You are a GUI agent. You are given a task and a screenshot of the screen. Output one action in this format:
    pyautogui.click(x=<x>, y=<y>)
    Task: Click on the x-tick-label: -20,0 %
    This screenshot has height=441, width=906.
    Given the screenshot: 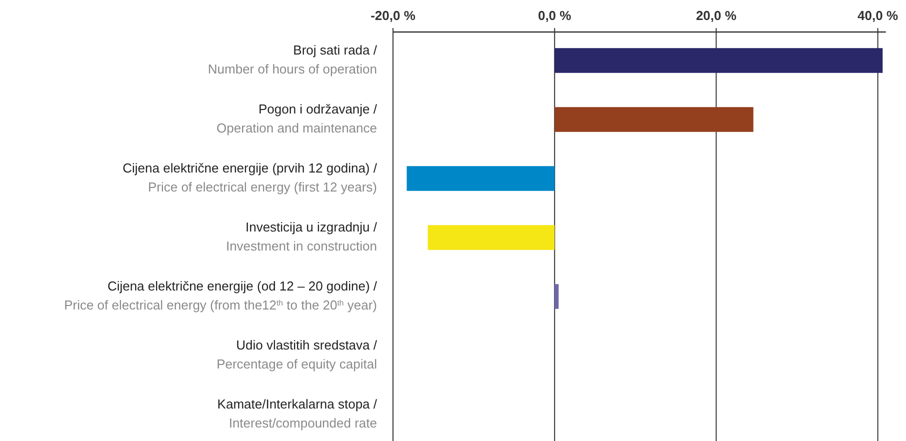 What is the action you would take?
    pyautogui.click(x=393, y=15)
    